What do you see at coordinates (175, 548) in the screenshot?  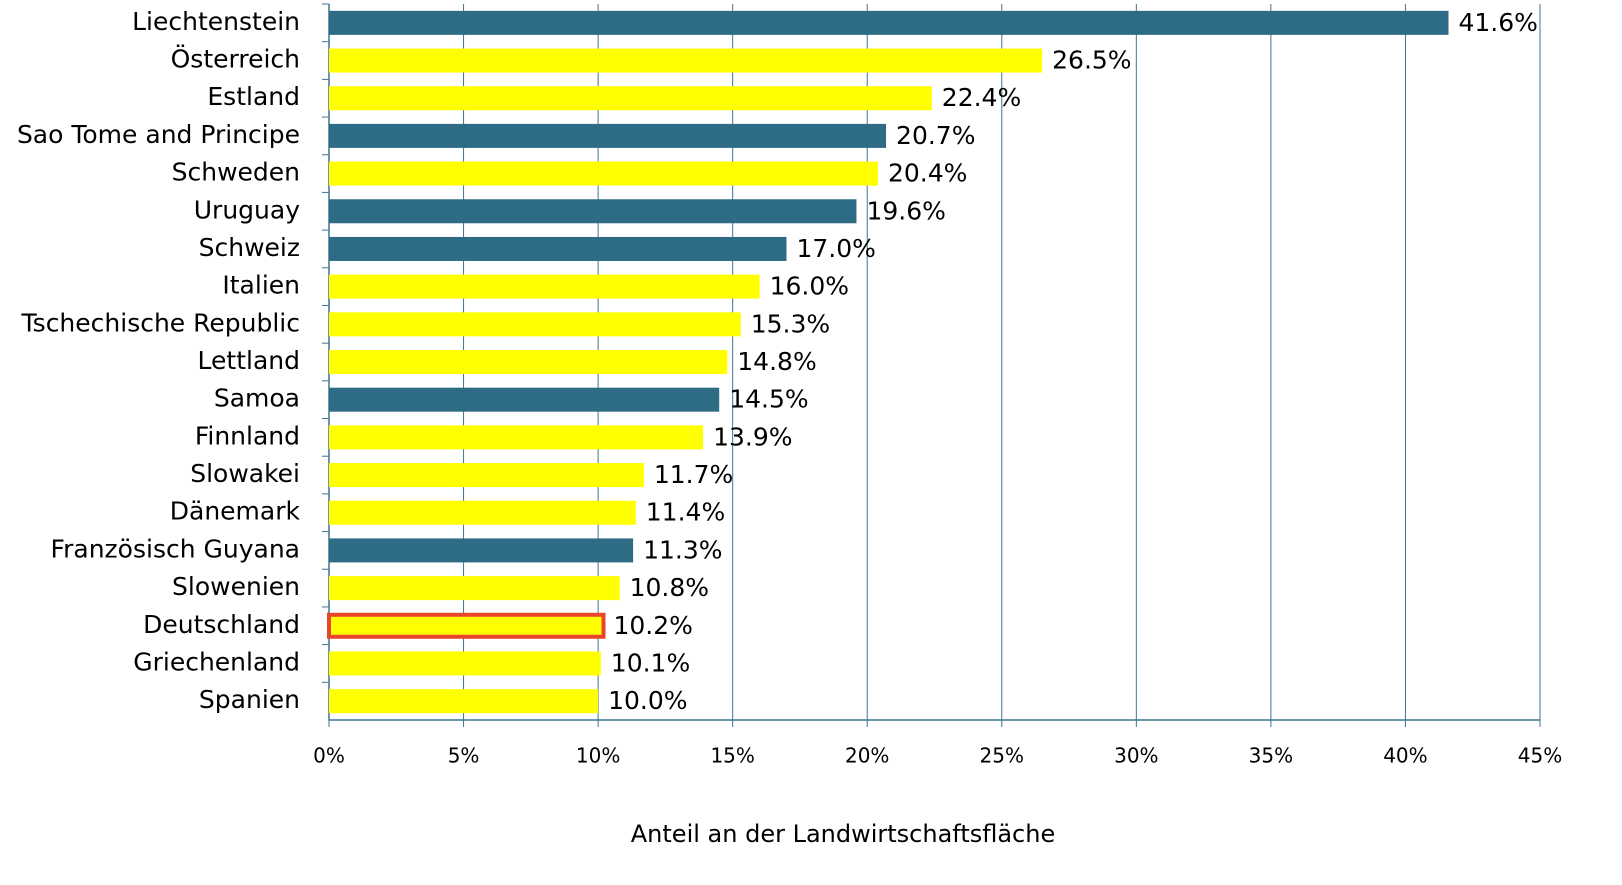 I see `y-tick-label: Französisch Guyana` at bounding box center [175, 548].